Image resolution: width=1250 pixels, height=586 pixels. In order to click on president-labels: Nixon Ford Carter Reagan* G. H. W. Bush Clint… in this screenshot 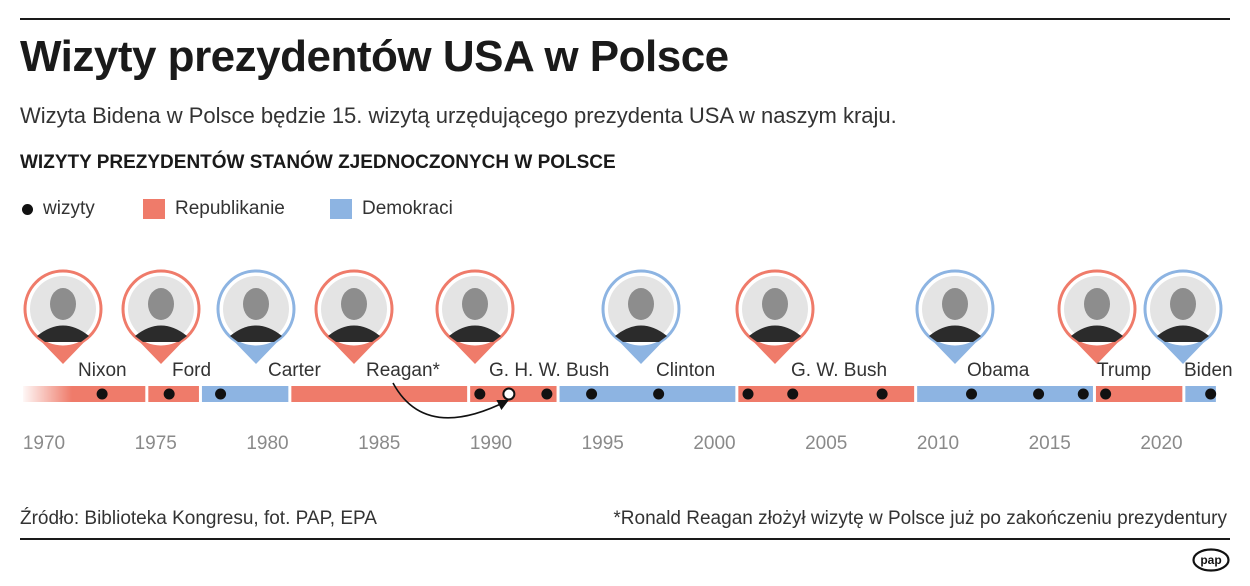, I will do `click(655, 370)`.